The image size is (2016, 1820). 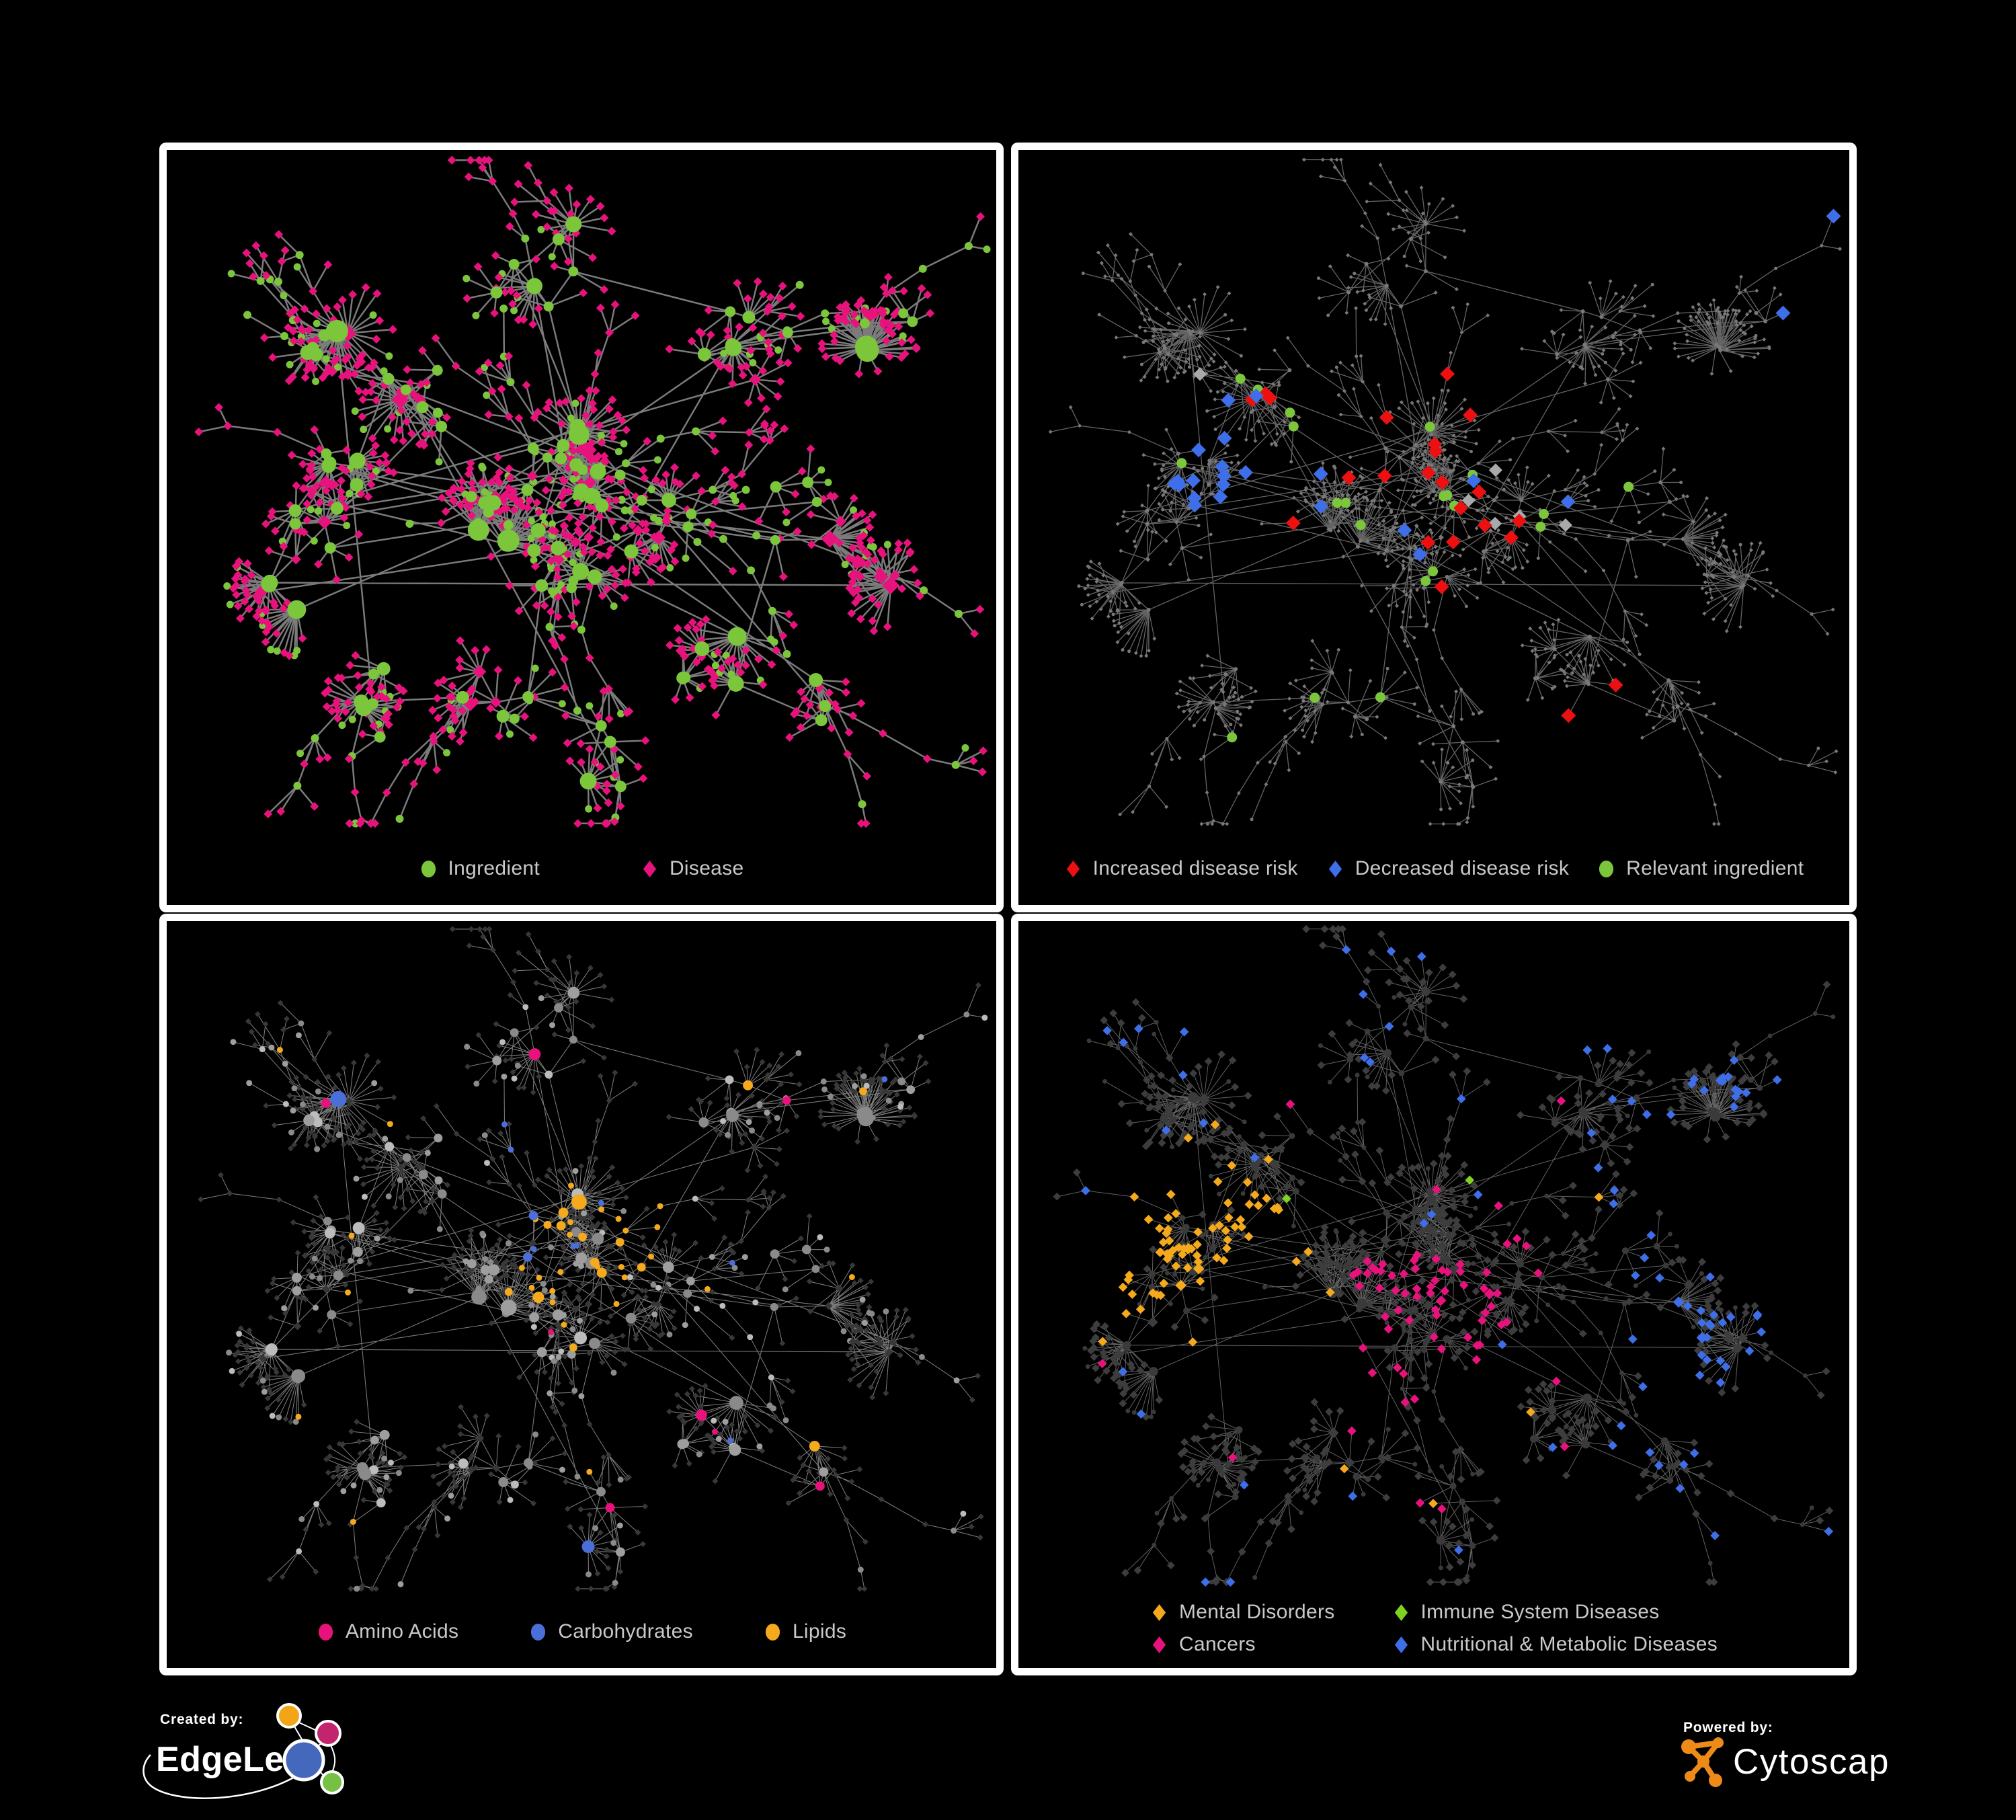 I want to click on edgeleap-node-green-icon, so click(x=332, y=1782).